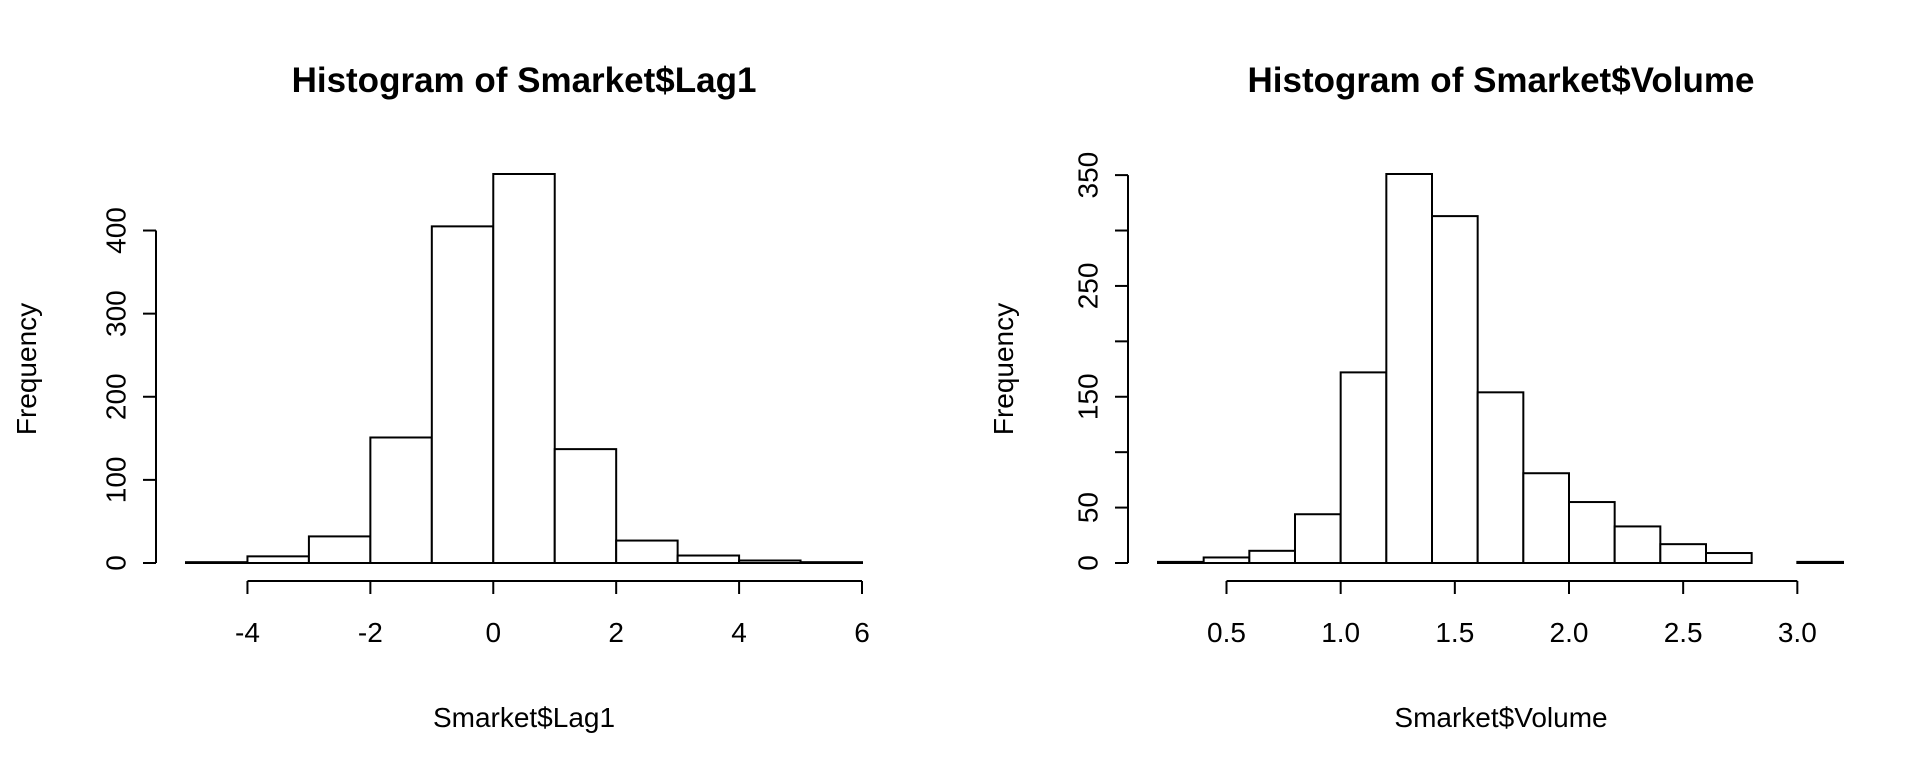 This screenshot has width=1920, height=768. What do you see at coordinates (1340, 632) in the screenshot?
I see `x-tick-label: 1.0` at bounding box center [1340, 632].